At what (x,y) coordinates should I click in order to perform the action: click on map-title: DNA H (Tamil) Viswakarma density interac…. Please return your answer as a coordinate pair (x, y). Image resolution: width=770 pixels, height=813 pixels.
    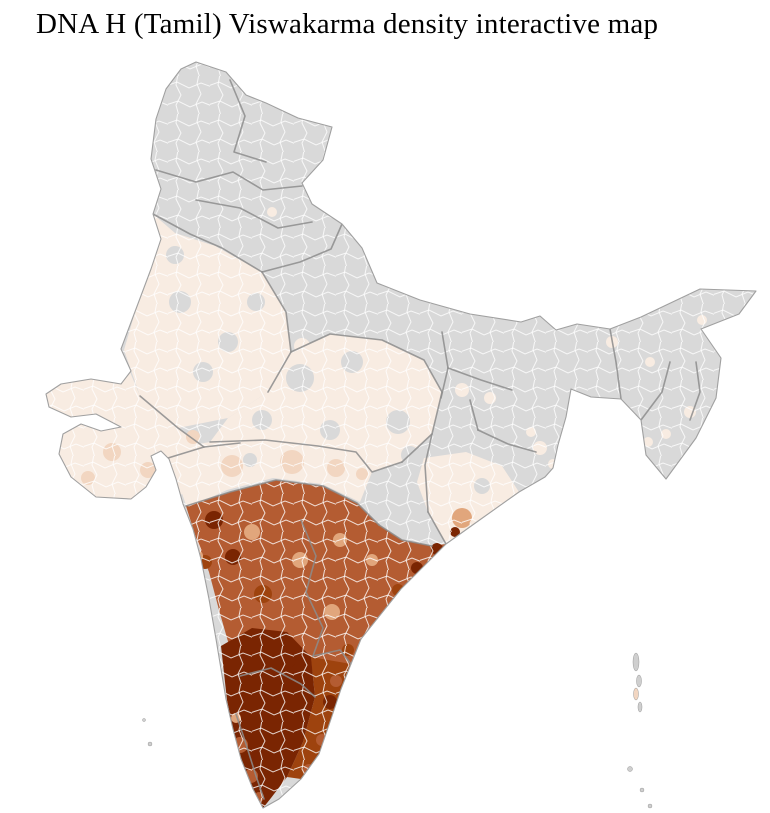
    Looking at the image, I should click on (347, 24).